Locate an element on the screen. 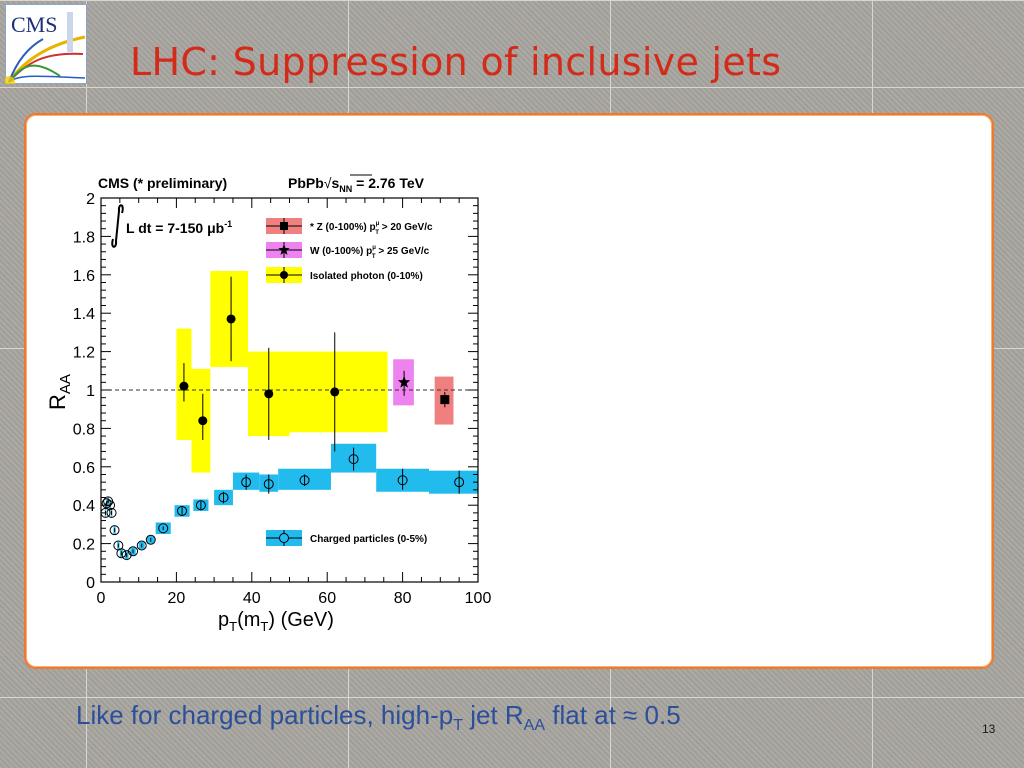 The height and width of the screenshot is (768, 1024). page-number: 13 is located at coordinates (989, 729).